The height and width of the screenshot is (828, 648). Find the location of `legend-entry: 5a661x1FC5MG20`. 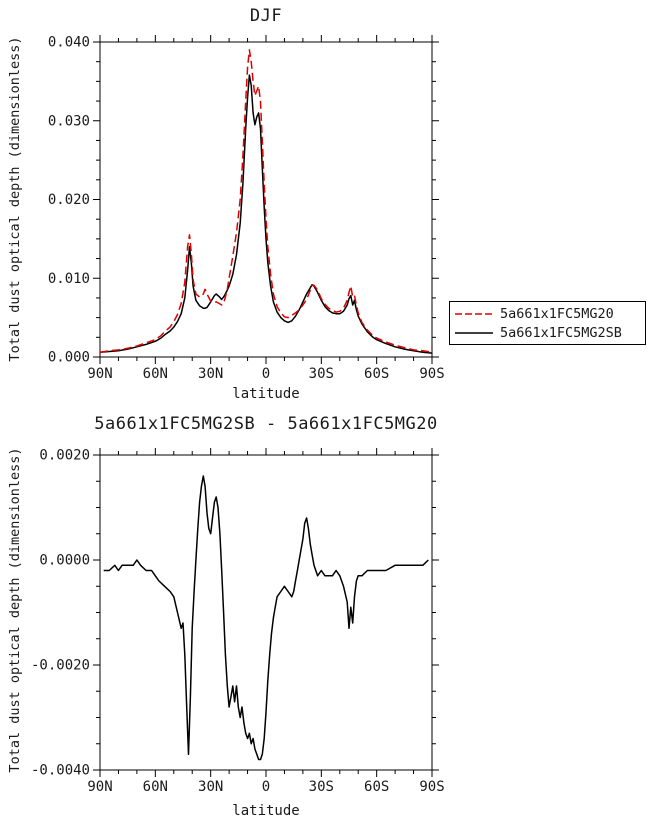

legend-entry: 5a661x1FC5MG20 is located at coordinates (547, 313).